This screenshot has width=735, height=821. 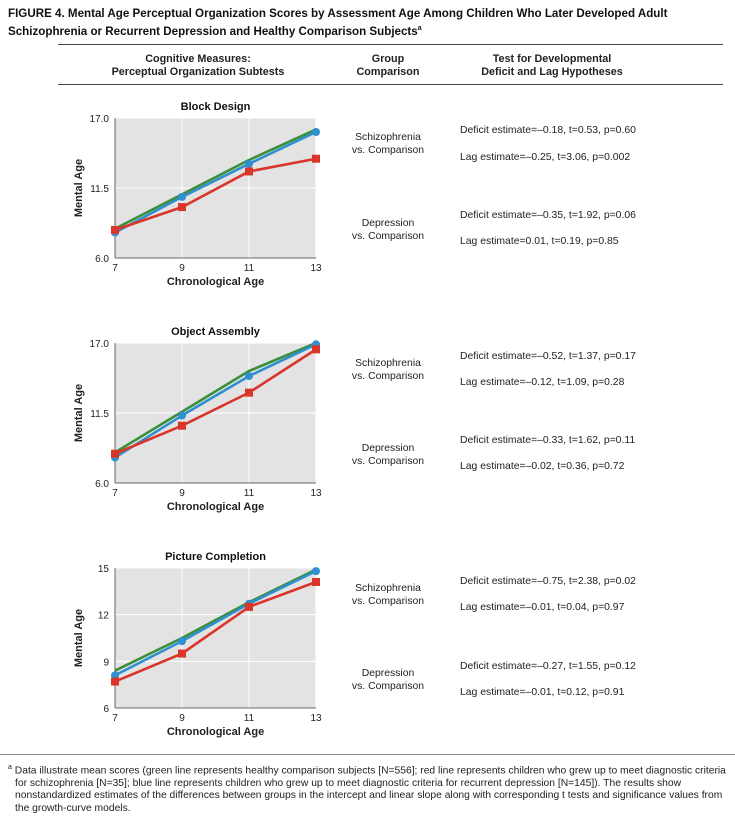 I want to click on header-group-comparison: Group Comparison, so click(x=388, y=66).